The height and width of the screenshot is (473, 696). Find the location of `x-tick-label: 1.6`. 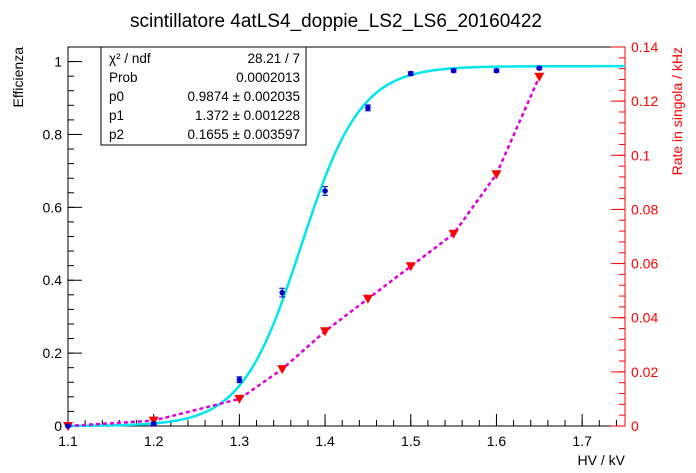

x-tick-label: 1.6 is located at coordinates (497, 441).